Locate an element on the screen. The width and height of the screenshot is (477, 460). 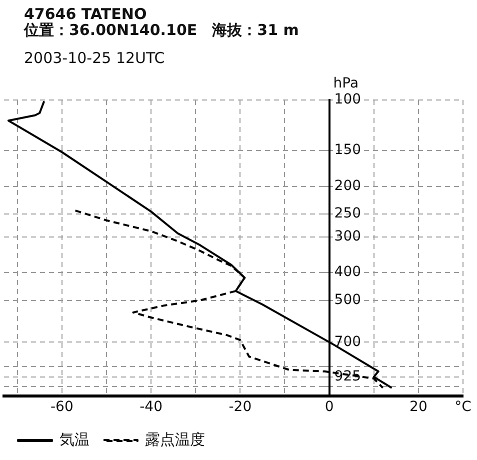
y-tick-label: 150 is located at coordinates (348, 150).